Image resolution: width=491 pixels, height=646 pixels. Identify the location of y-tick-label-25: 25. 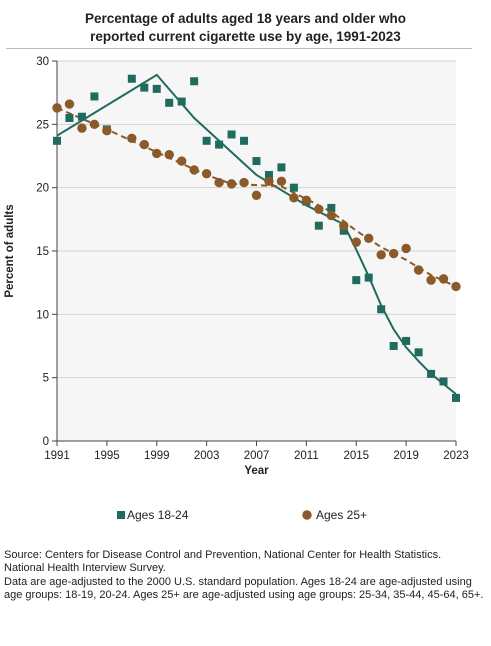
(42, 125).